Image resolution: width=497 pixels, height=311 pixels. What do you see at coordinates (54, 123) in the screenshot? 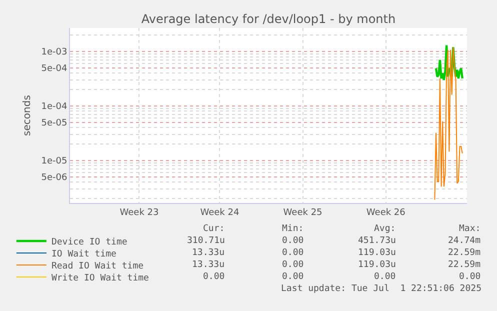
I see `y-tick-label: 5e-05` at bounding box center [54, 123].